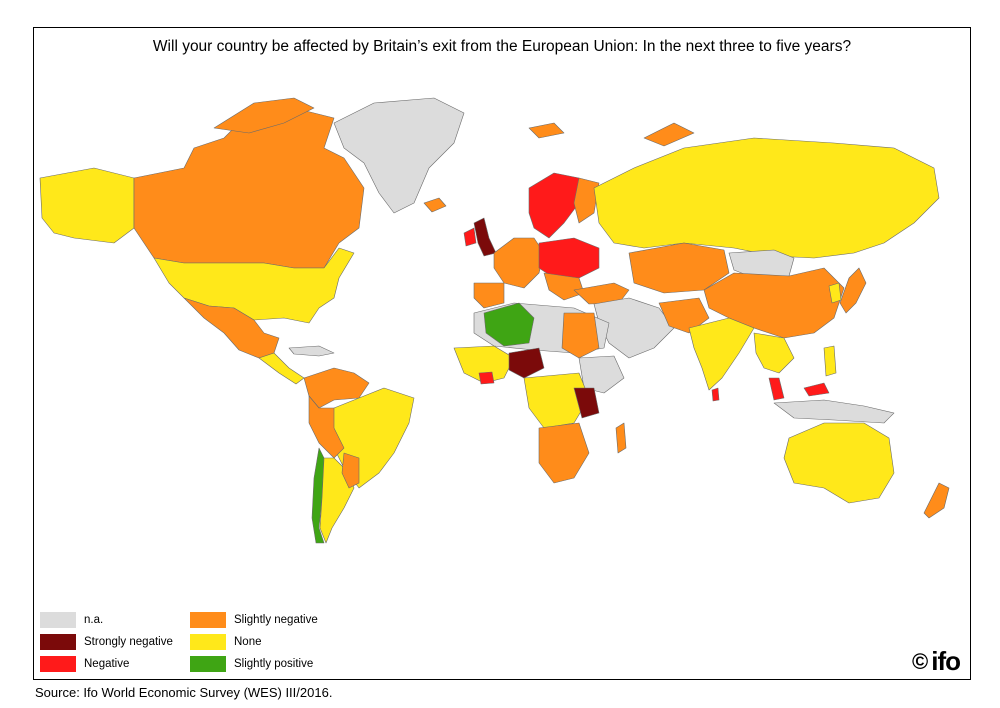 Image resolution: width=1000 pixels, height=708 pixels. What do you see at coordinates (485, 237) in the screenshot?
I see `region-uk` at bounding box center [485, 237].